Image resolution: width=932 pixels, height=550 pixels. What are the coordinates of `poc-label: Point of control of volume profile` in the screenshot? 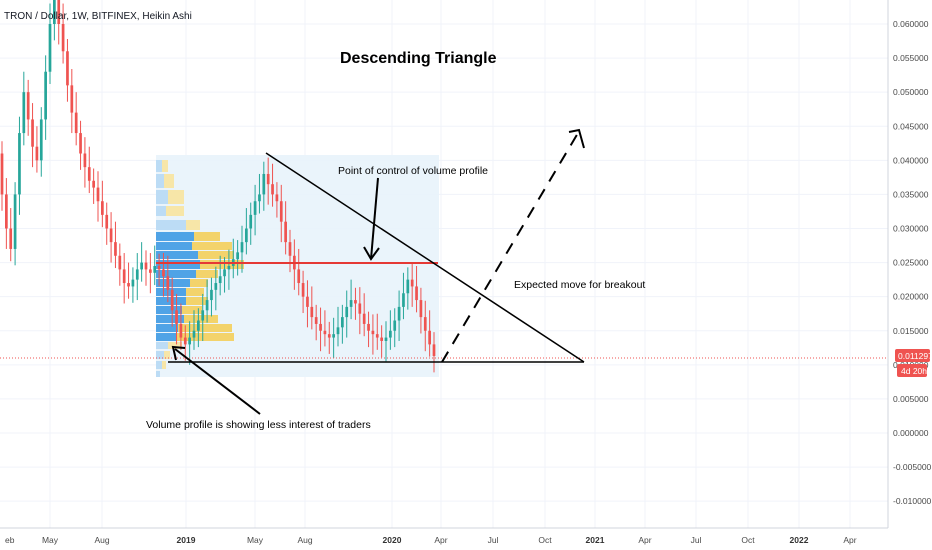 It's located at (413, 171).